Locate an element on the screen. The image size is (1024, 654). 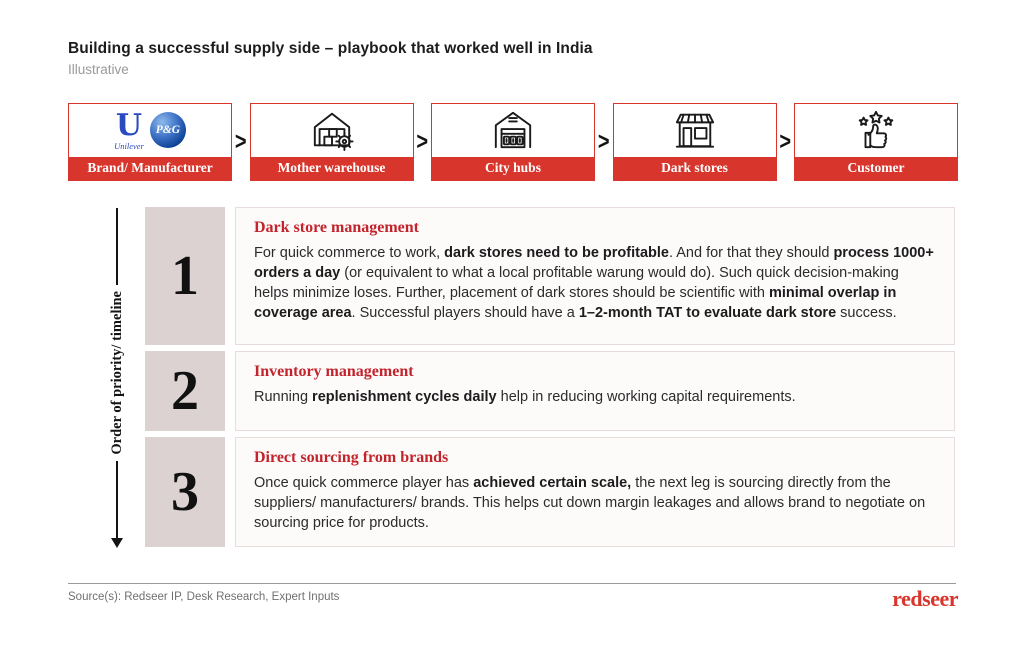
pg-logo: P&G is located at coordinates (167, 130).